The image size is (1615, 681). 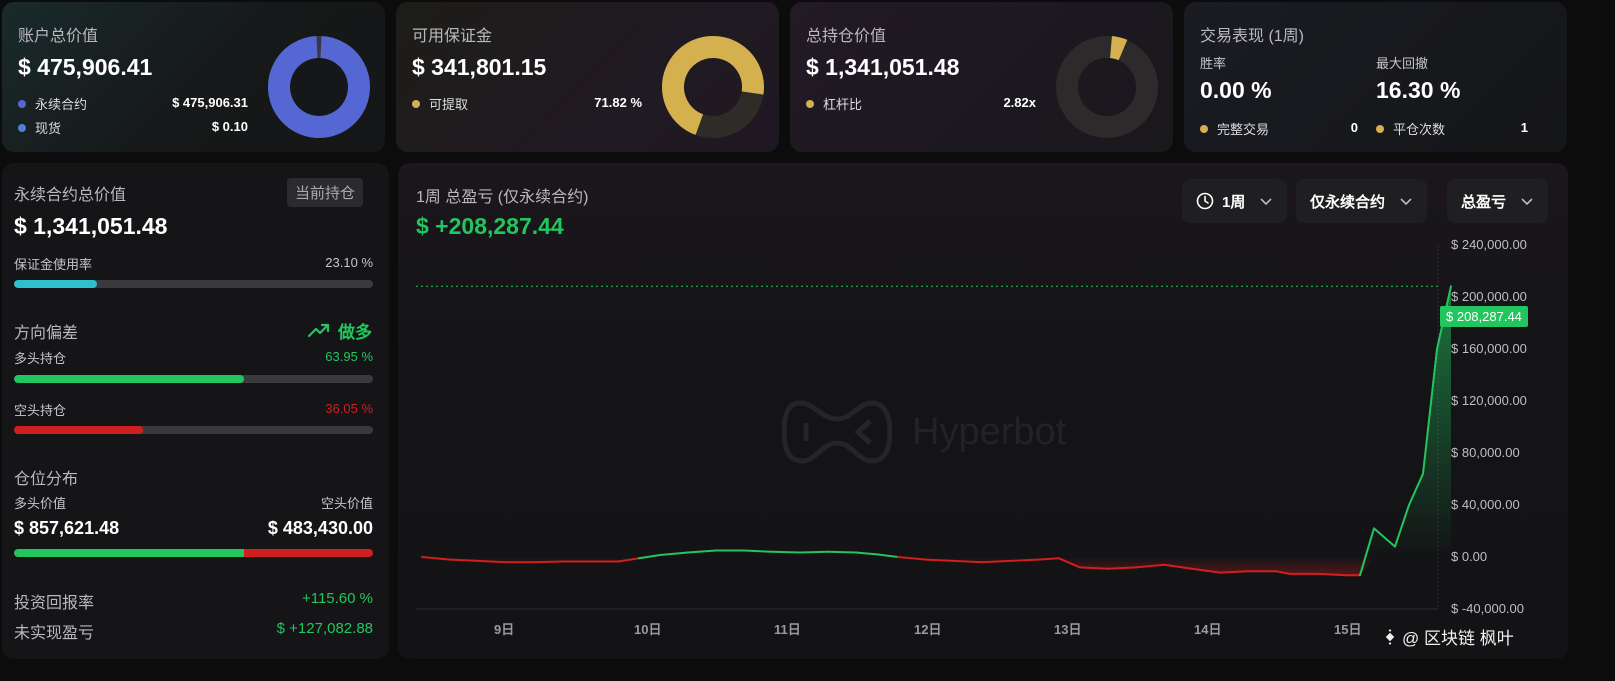 I want to click on drawdown-label: 最大回撤, so click(x=1402, y=63).